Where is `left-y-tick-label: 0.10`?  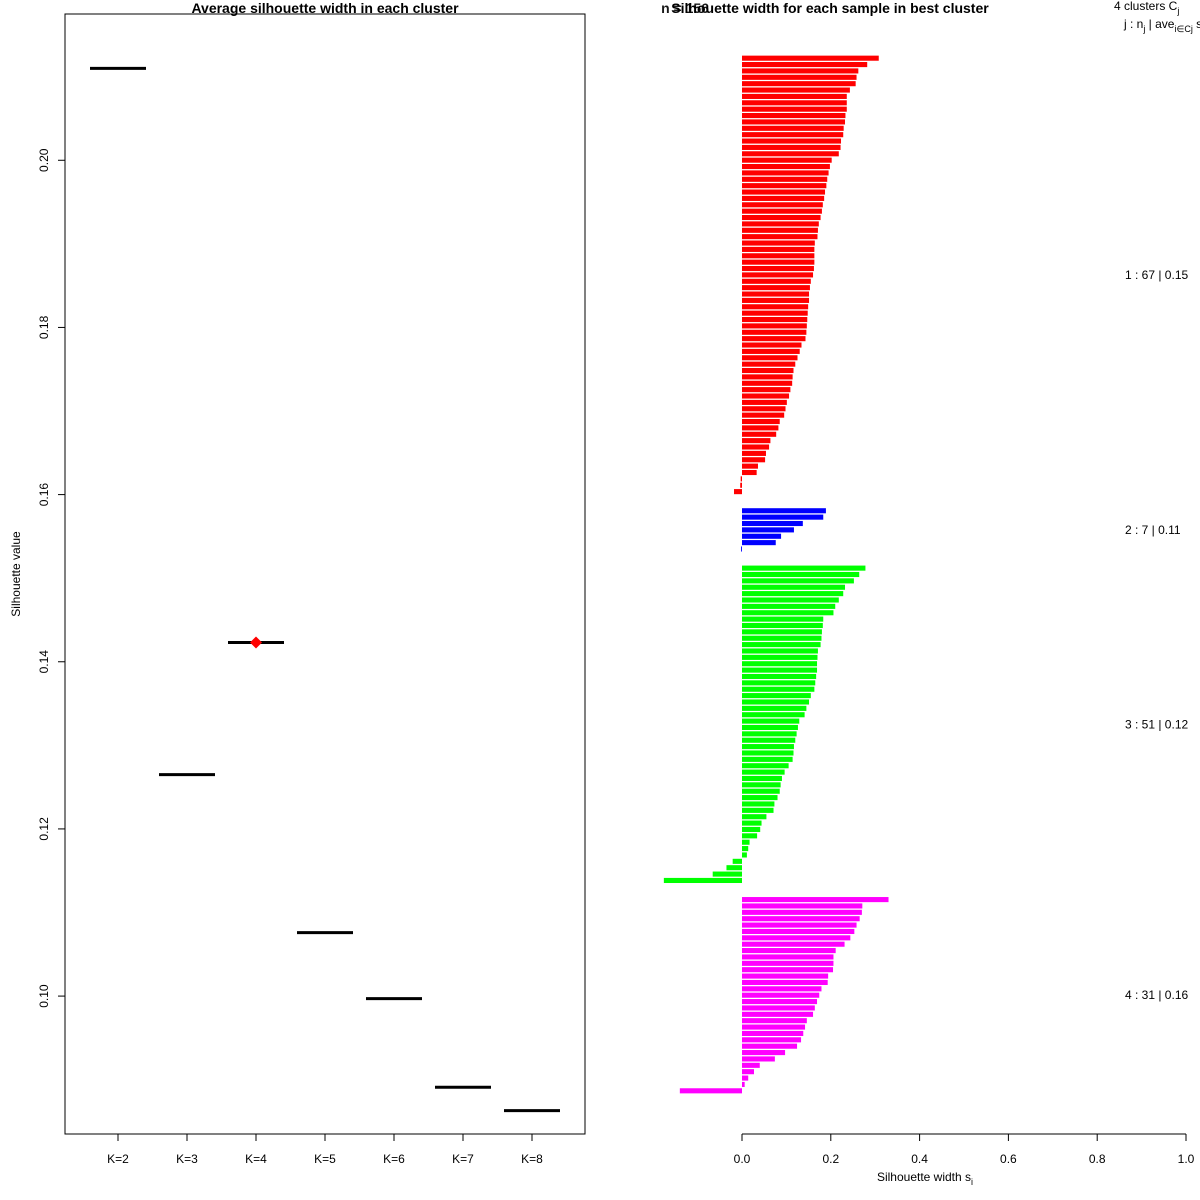
left-y-tick-label: 0.10 is located at coordinates (44, 996).